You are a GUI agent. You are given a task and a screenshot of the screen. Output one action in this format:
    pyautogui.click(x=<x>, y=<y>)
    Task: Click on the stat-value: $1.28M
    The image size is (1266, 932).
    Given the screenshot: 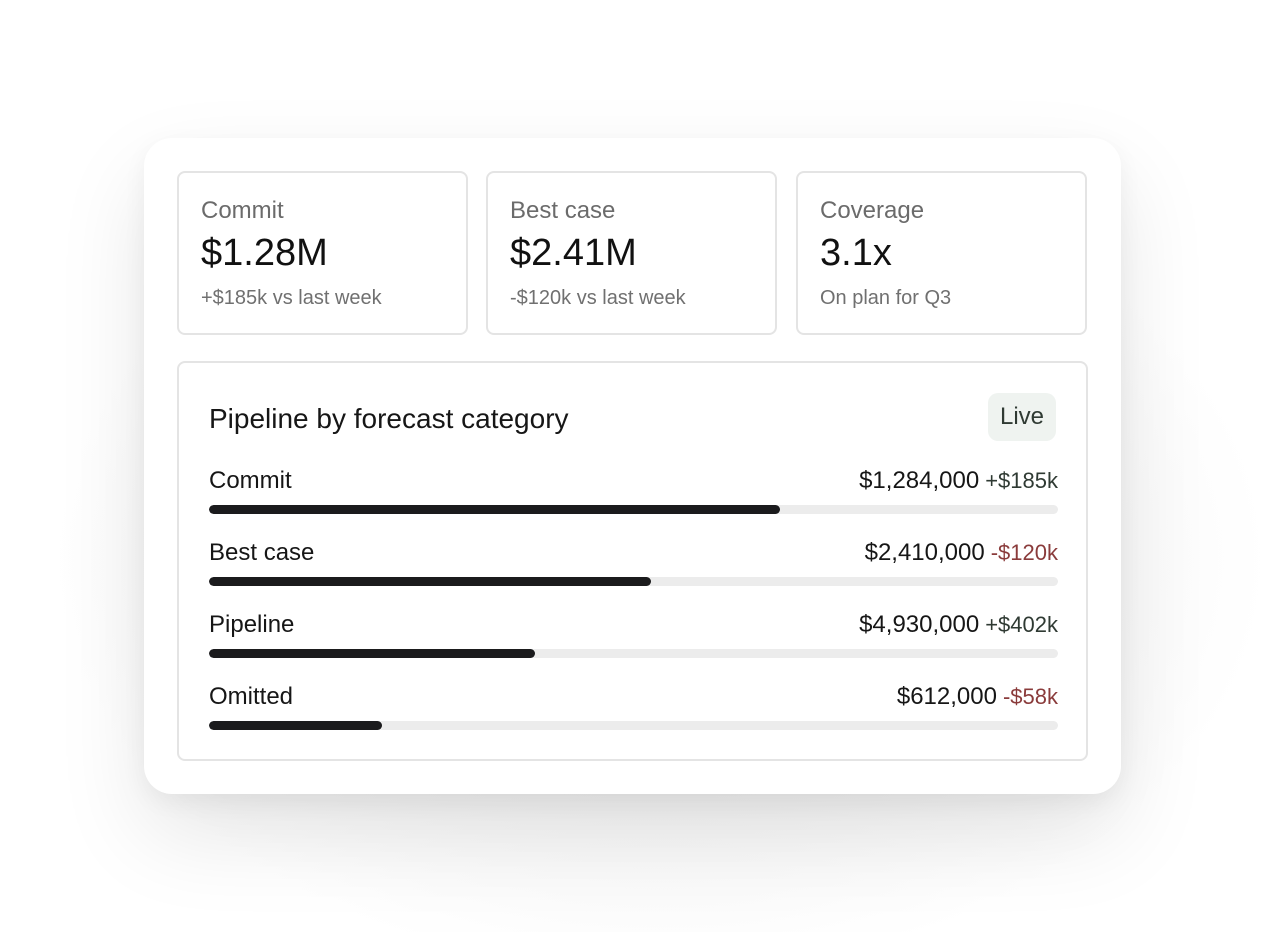 What is the action you would take?
    pyautogui.click(x=264, y=253)
    